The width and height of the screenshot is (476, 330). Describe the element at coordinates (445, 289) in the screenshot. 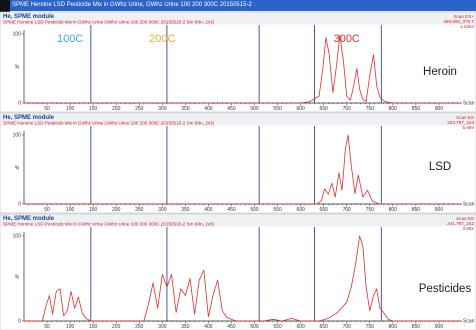

I see `compound-label: Pesticides` at that location.